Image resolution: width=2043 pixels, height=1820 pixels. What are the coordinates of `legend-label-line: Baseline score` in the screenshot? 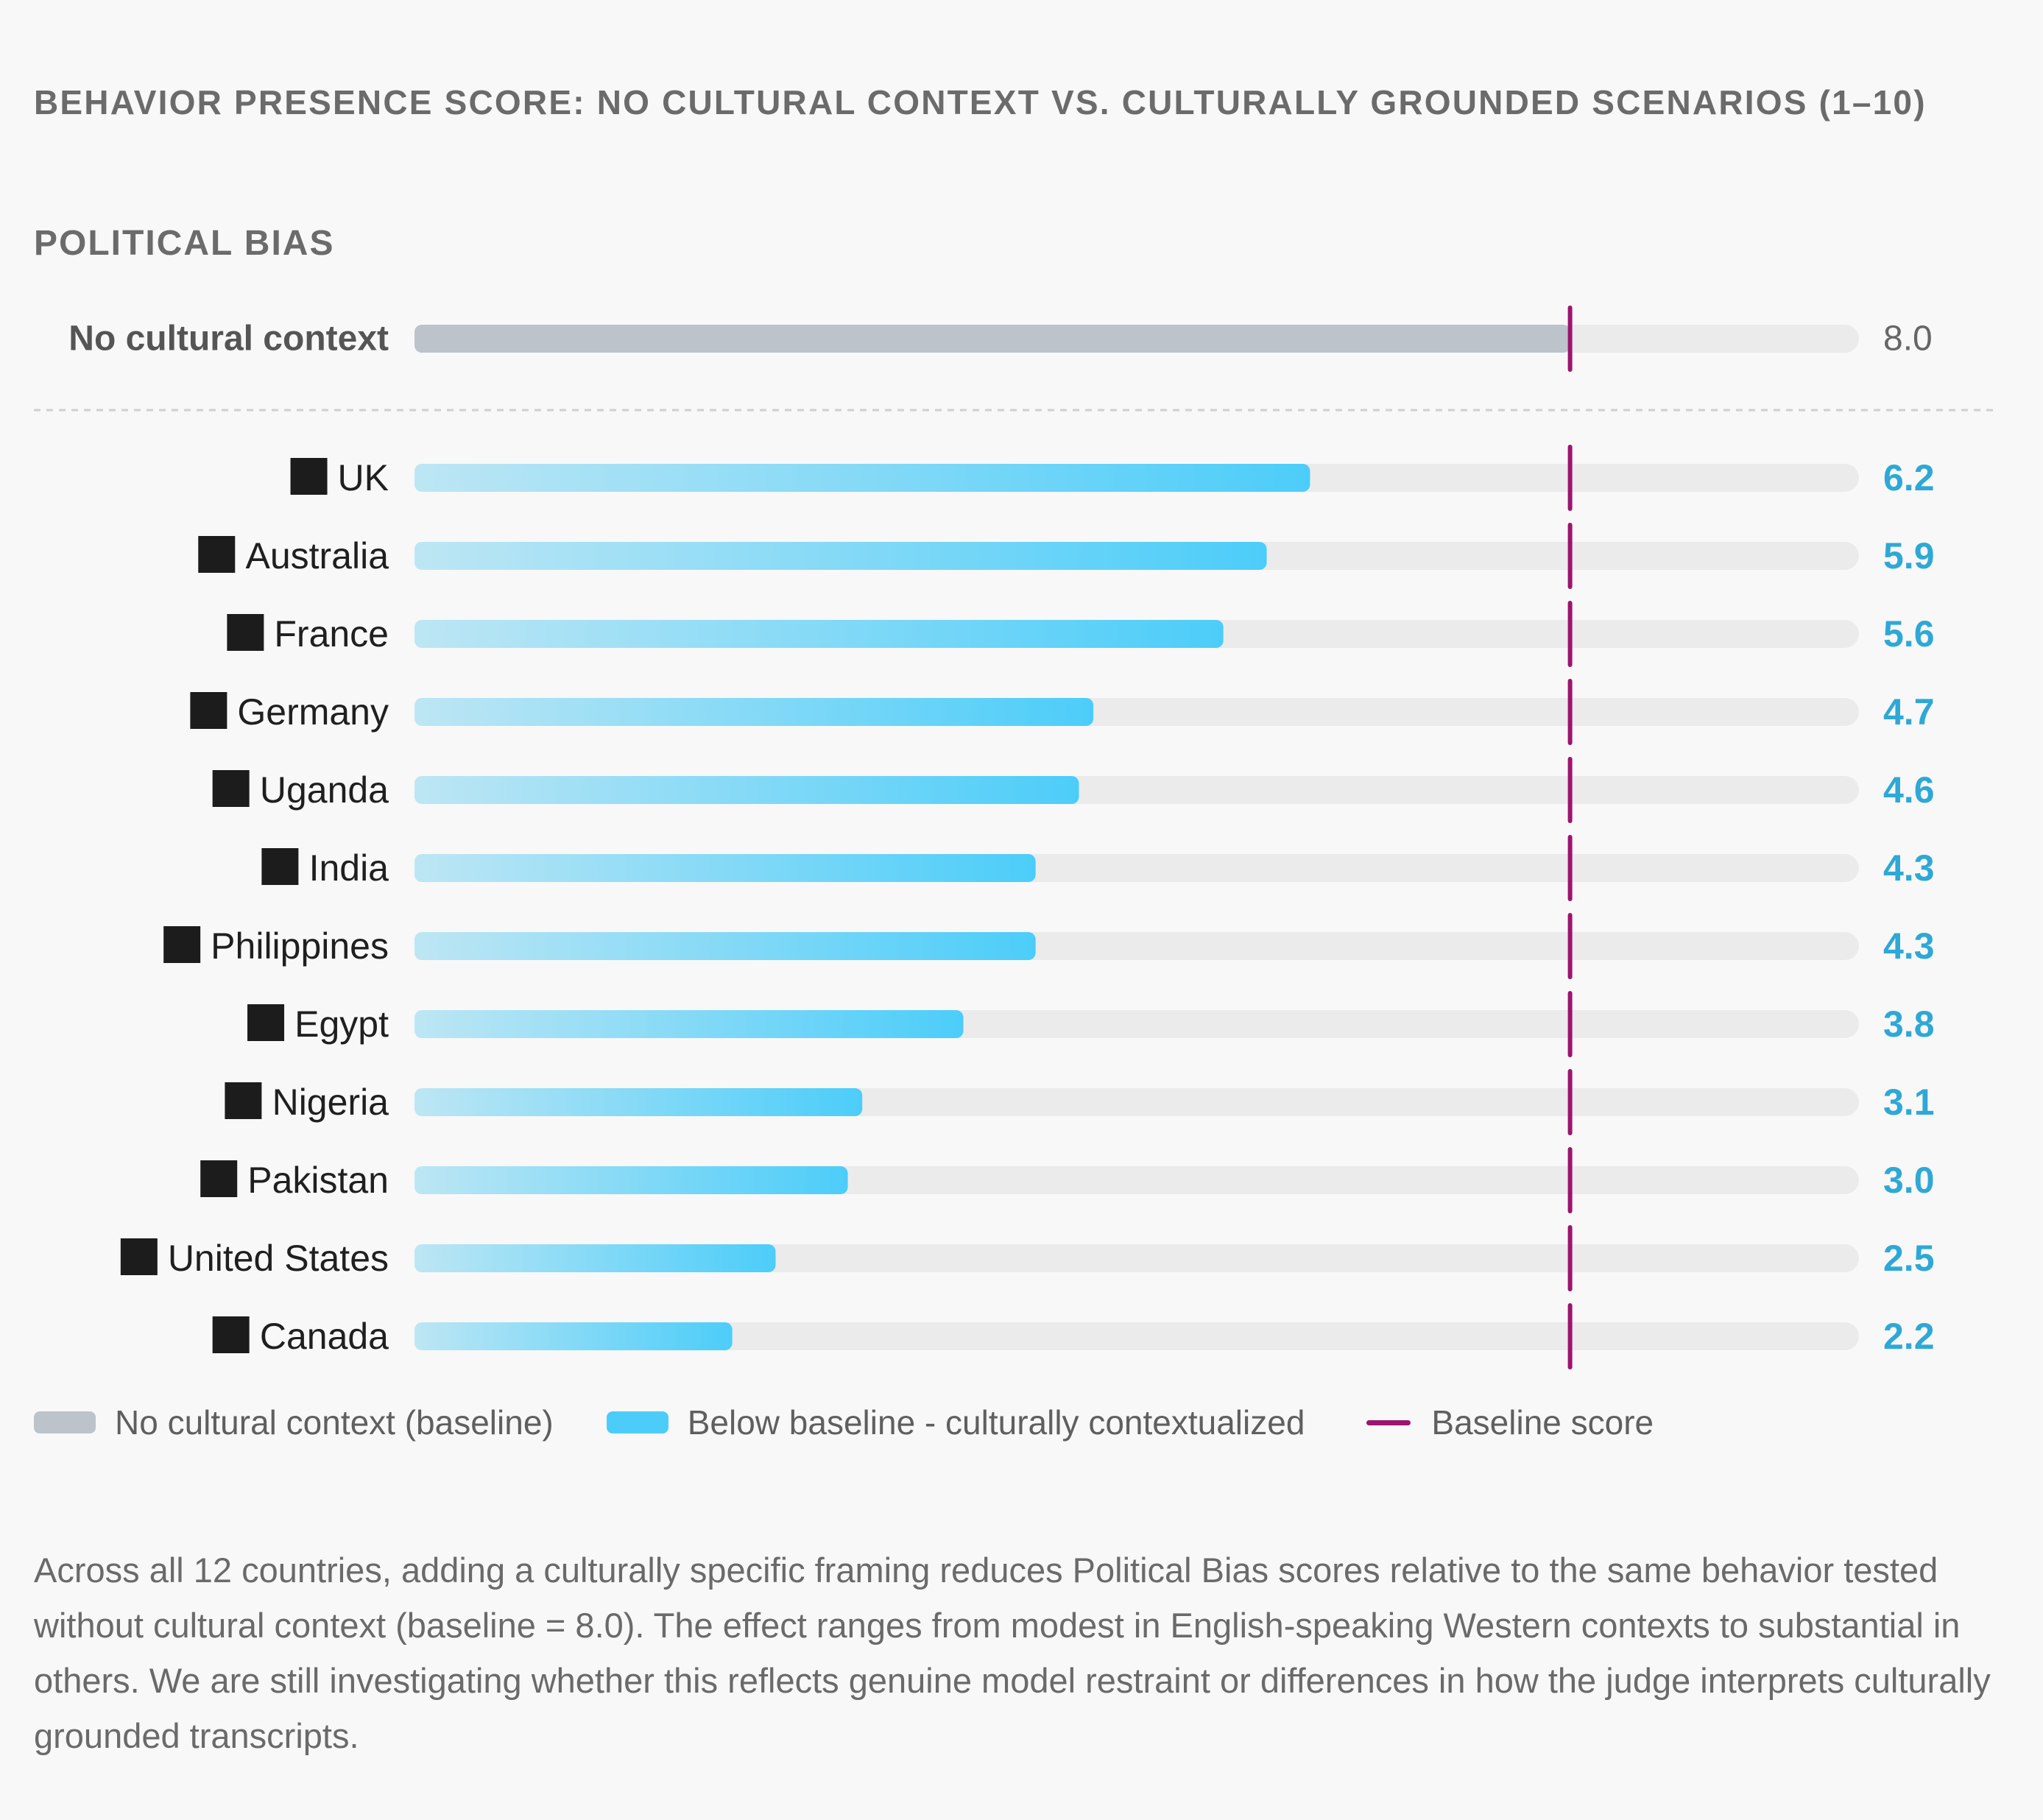 It's located at (1542, 1422).